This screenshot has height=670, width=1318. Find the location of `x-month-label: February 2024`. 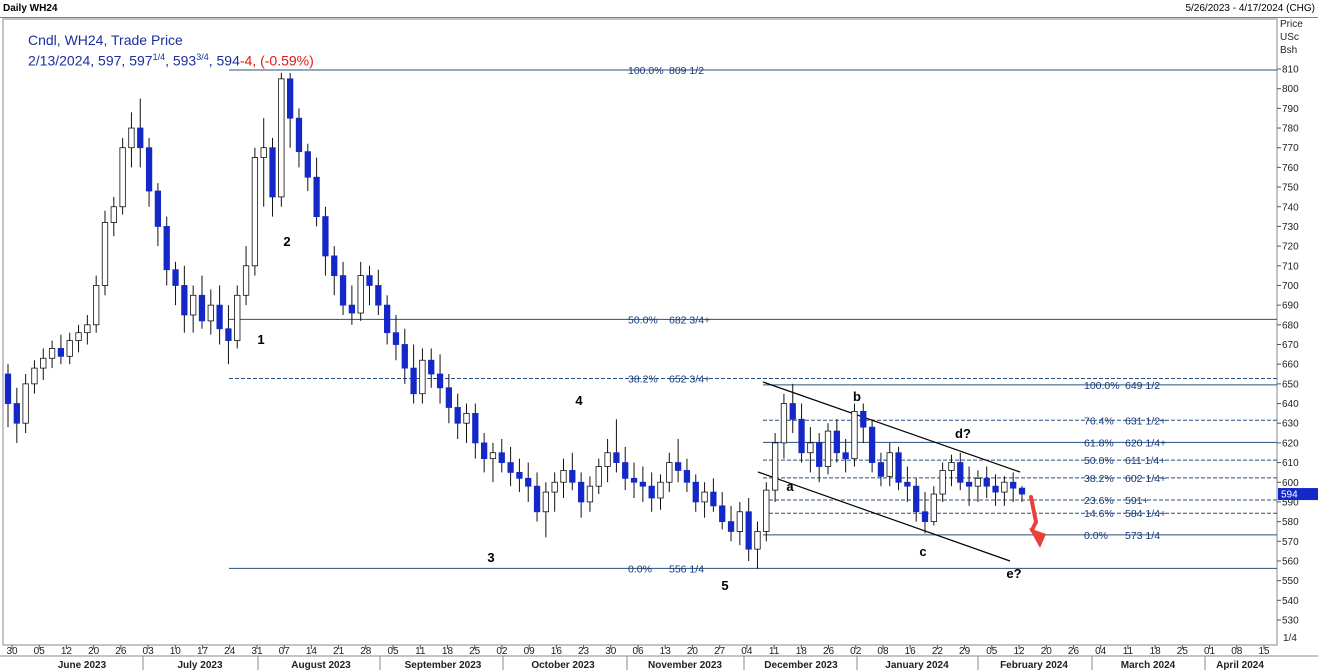

x-month-label: February 2024 is located at coordinates (1034, 665).